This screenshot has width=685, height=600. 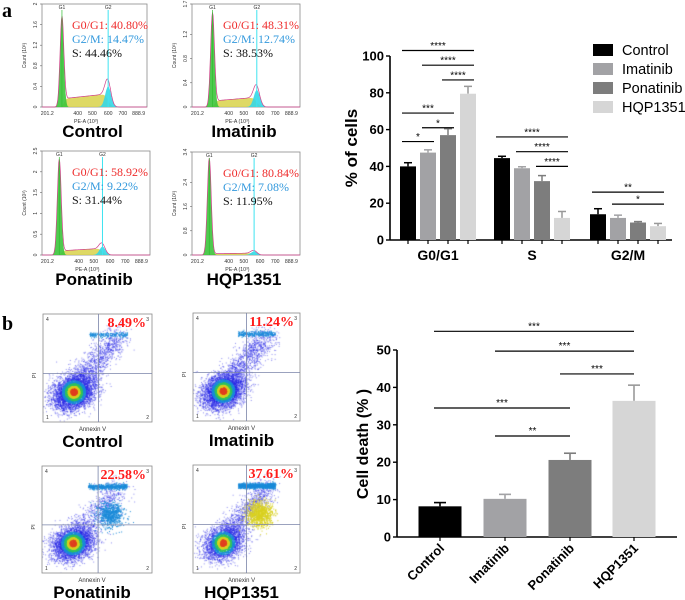 What do you see at coordinates (363, 444) in the screenshot?
I see `y-axis-label: Cell death (% )` at bounding box center [363, 444].